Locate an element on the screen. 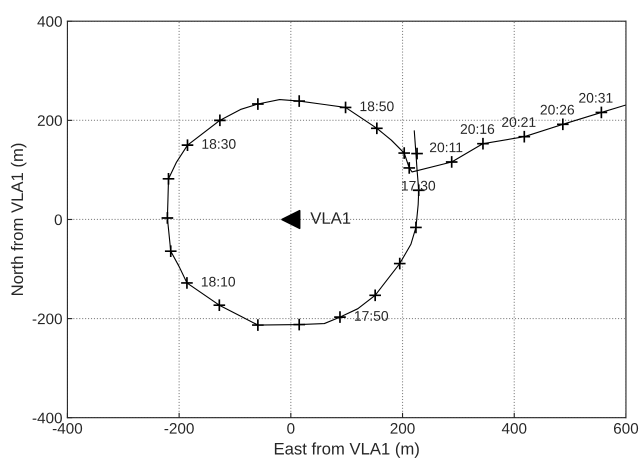 The image size is (642, 472). annotation: 20:16 is located at coordinates (477, 129).